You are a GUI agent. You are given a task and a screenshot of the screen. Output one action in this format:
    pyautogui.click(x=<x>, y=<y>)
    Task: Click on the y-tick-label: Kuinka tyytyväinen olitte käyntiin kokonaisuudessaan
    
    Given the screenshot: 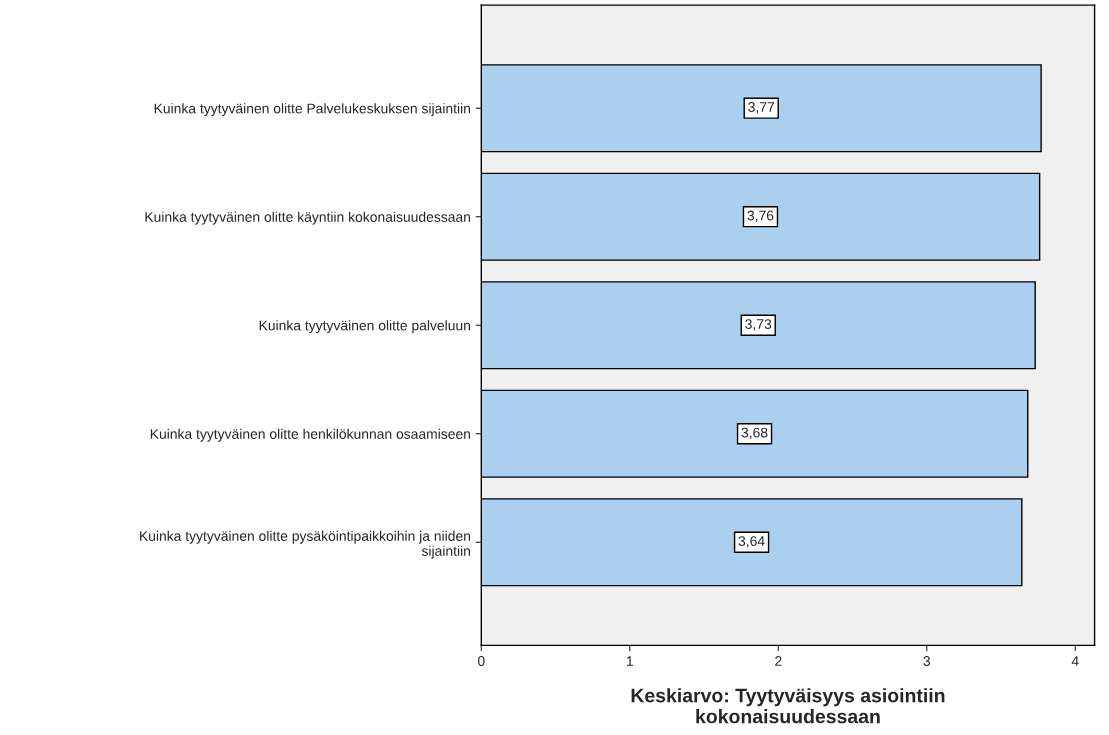 What is the action you would take?
    pyautogui.click(x=308, y=218)
    